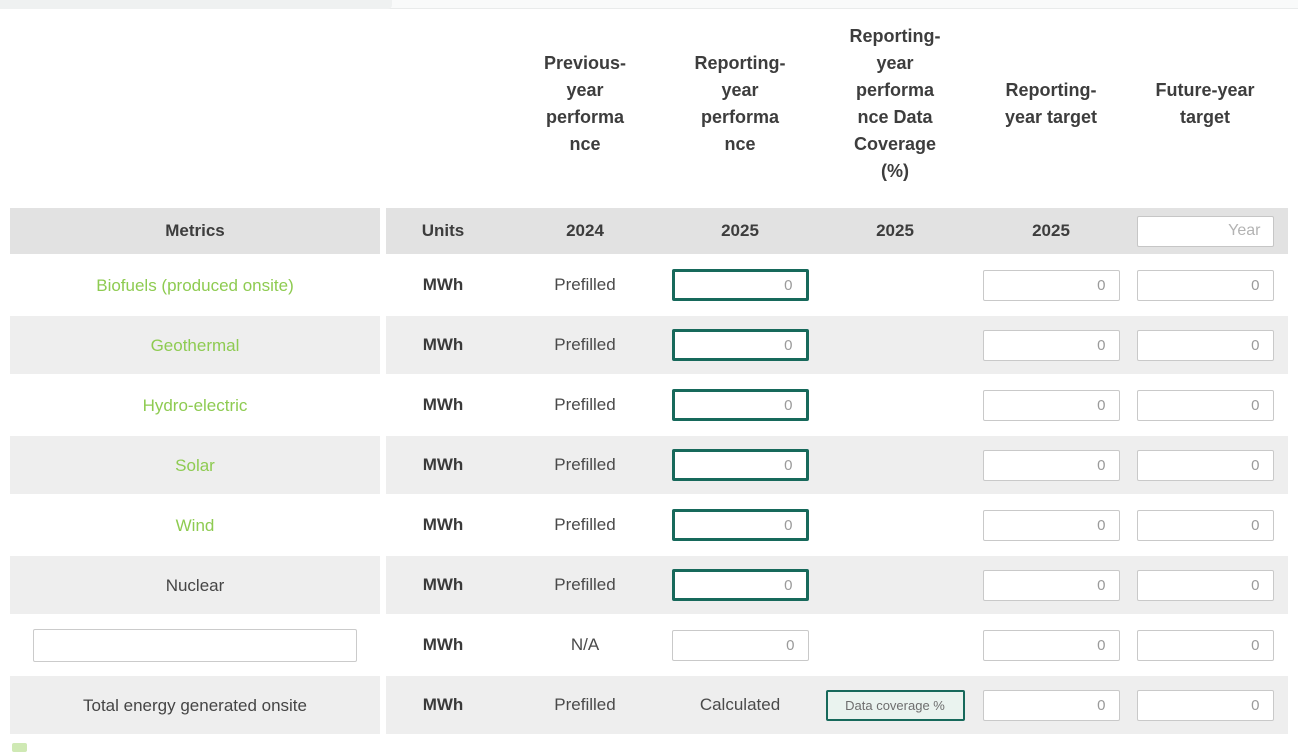 This screenshot has width=1298, height=752. What do you see at coordinates (649, 4) in the screenshot?
I see `cutoff-element-top` at bounding box center [649, 4].